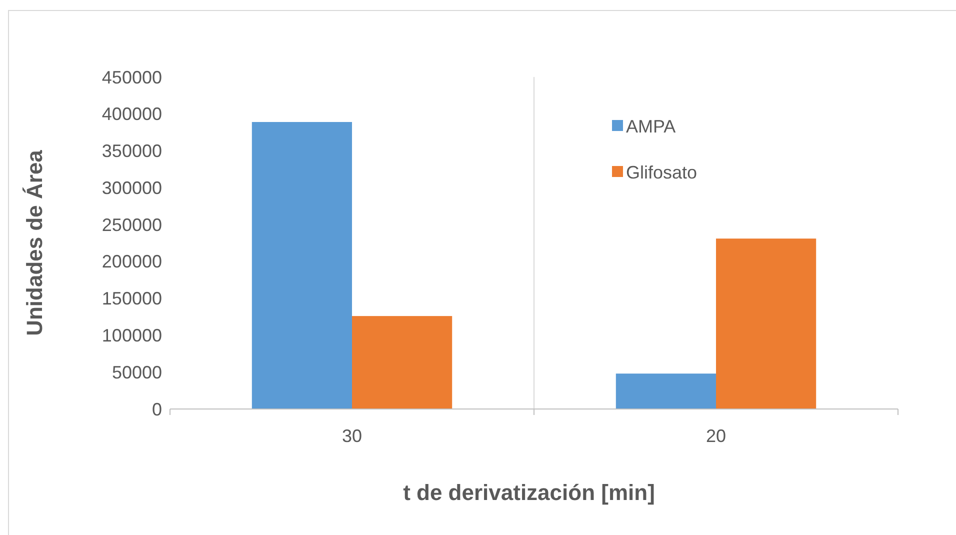  Describe the element at coordinates (157, 409) in the screenshot. I see `y-tick-label: 0` at that location.